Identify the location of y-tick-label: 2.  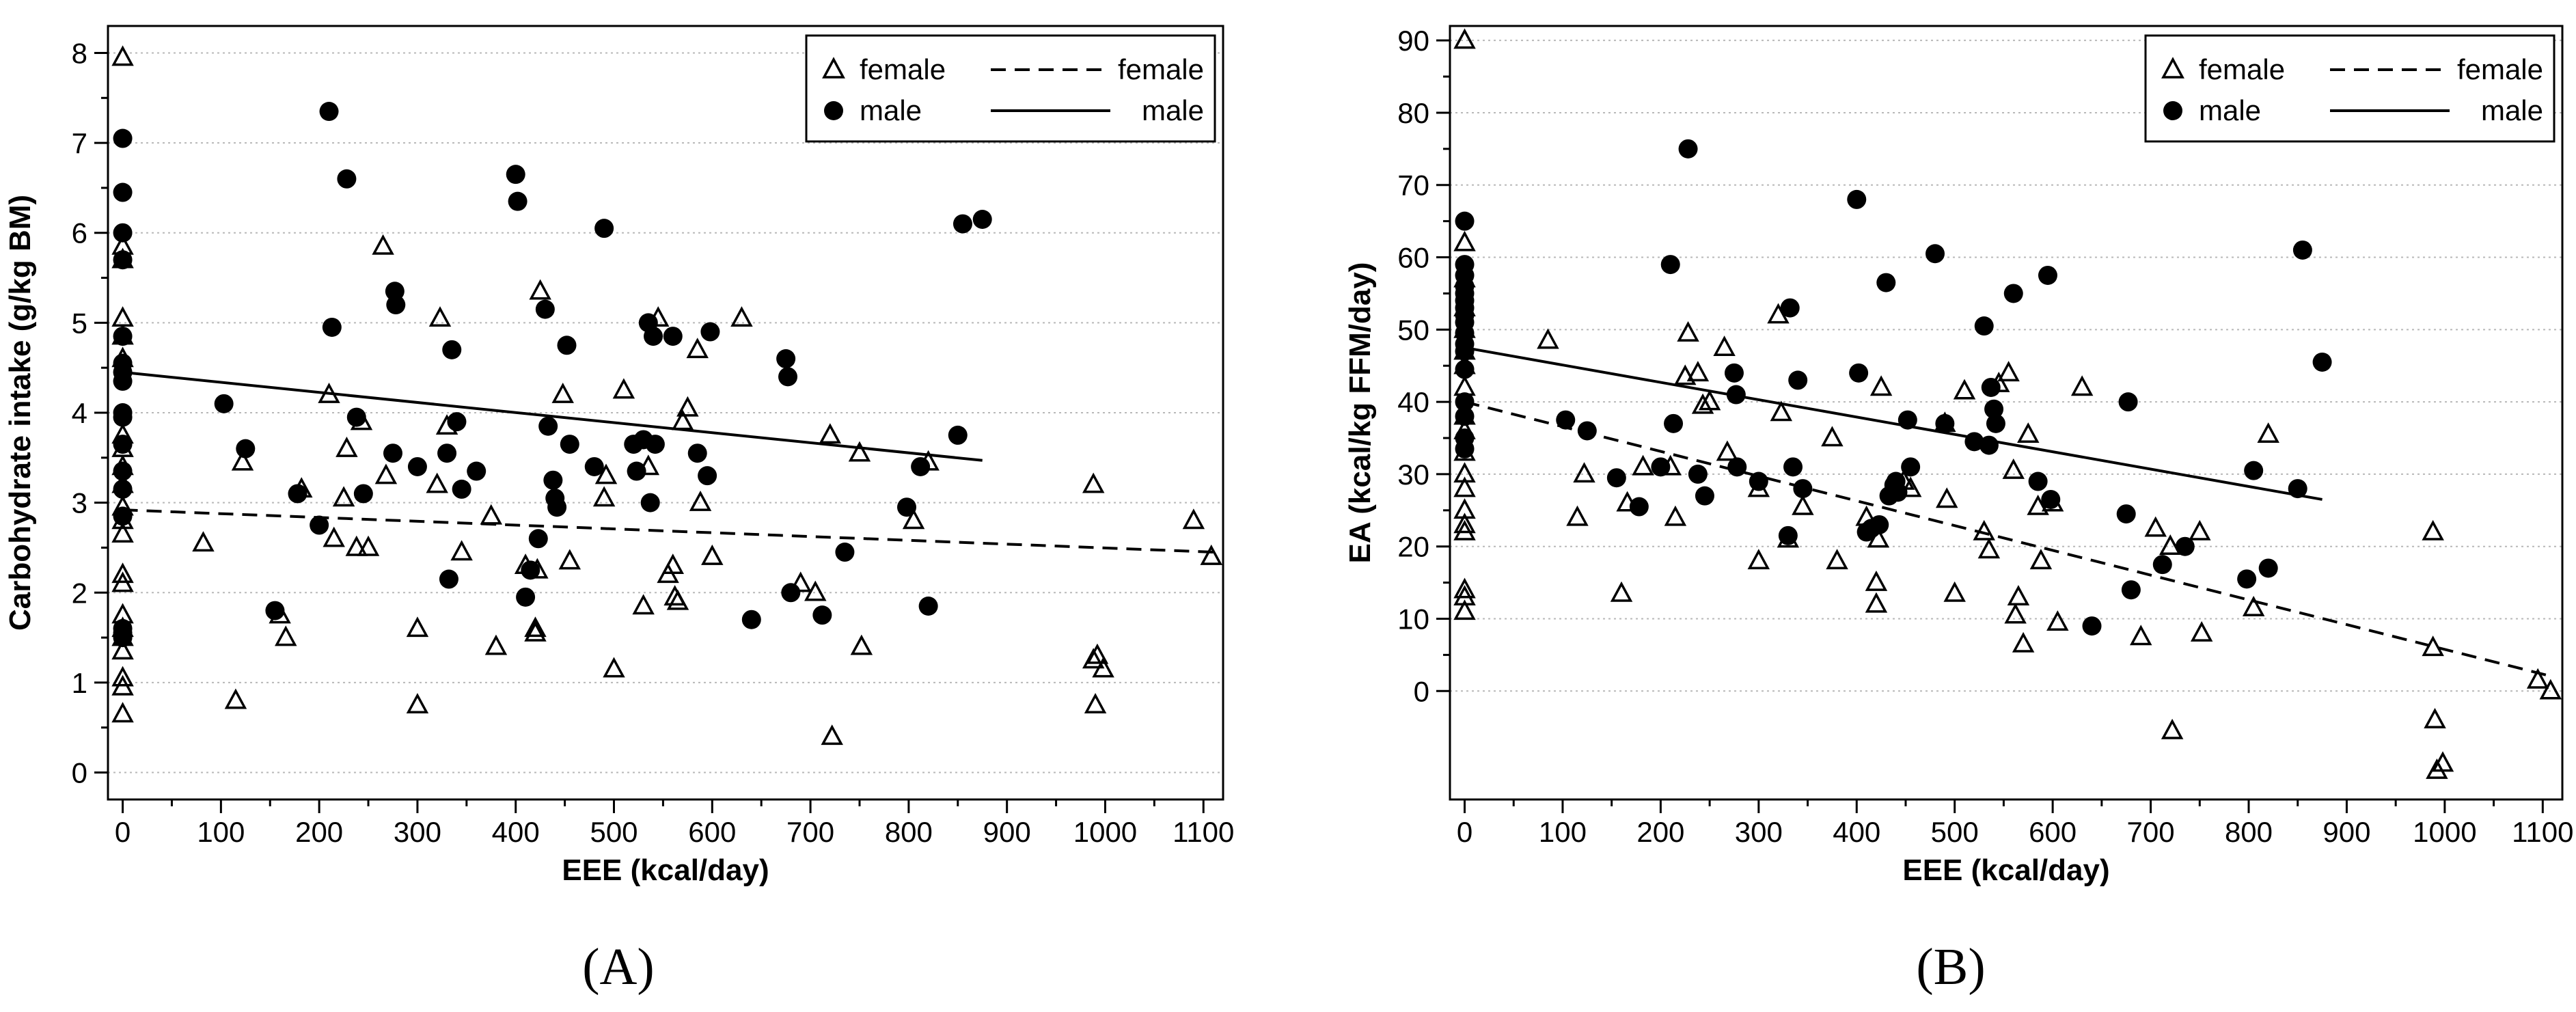
(79, 593).